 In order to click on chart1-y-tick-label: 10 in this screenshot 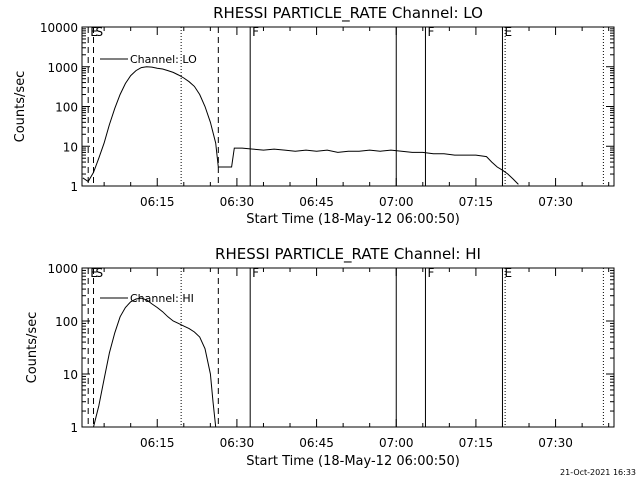, I will do `click(70, 147)`.